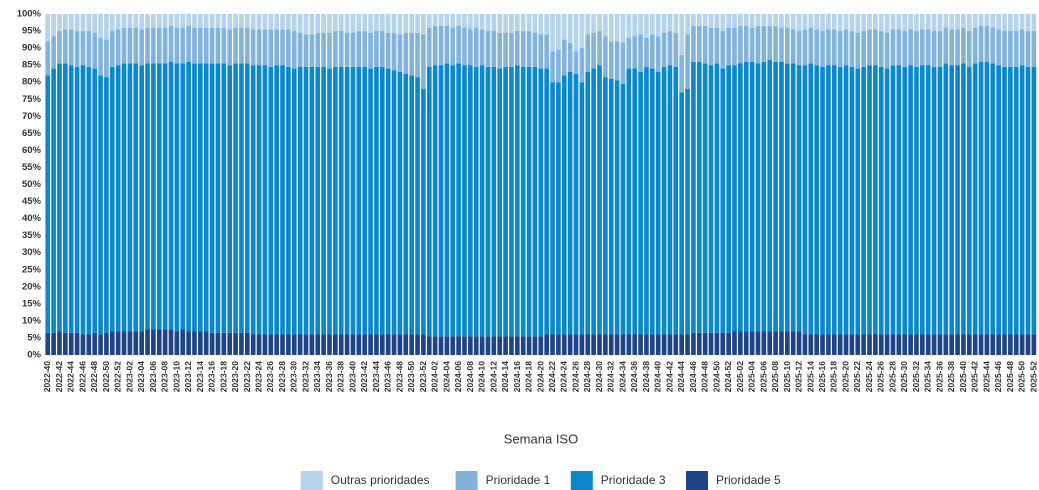 This screenshot has width=1039, height=490. I want to click on y-tick-label: 75%, so click(32, 99).